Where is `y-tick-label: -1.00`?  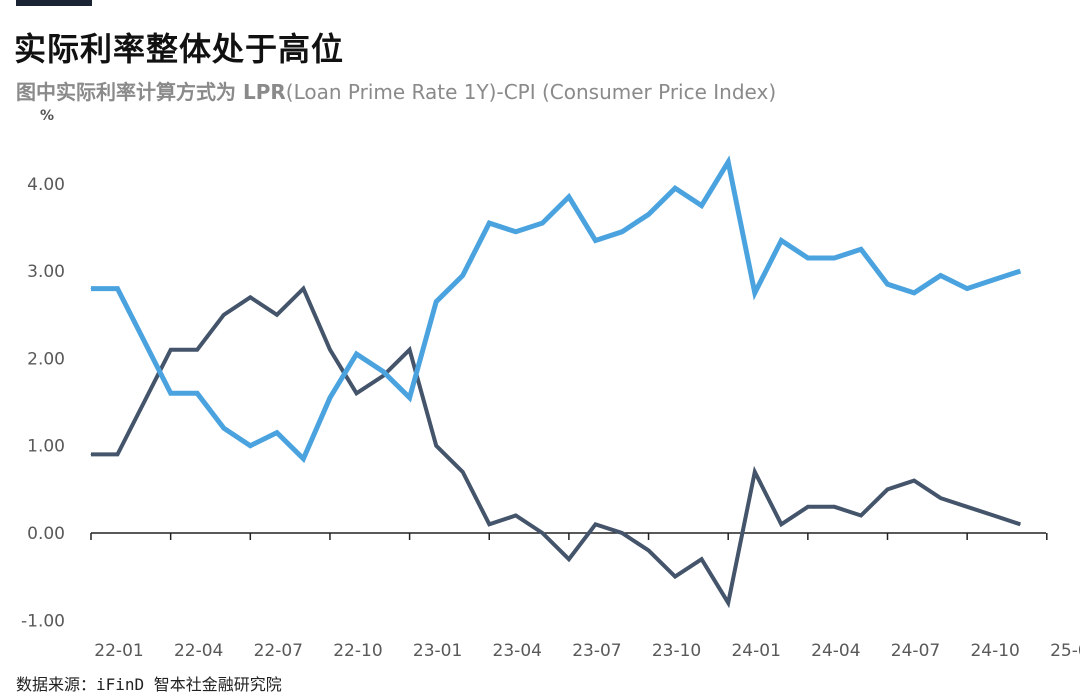 y-tick-label: -1.00 is located at coordinates (43, 621).